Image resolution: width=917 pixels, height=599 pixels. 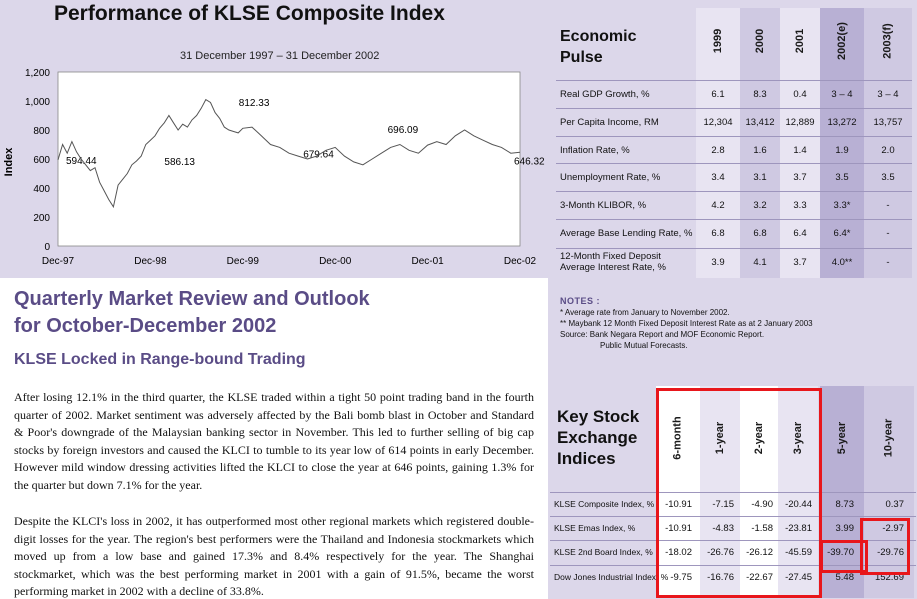 I want to click on econ-cell: 1.4, so click(x=800, y=150).